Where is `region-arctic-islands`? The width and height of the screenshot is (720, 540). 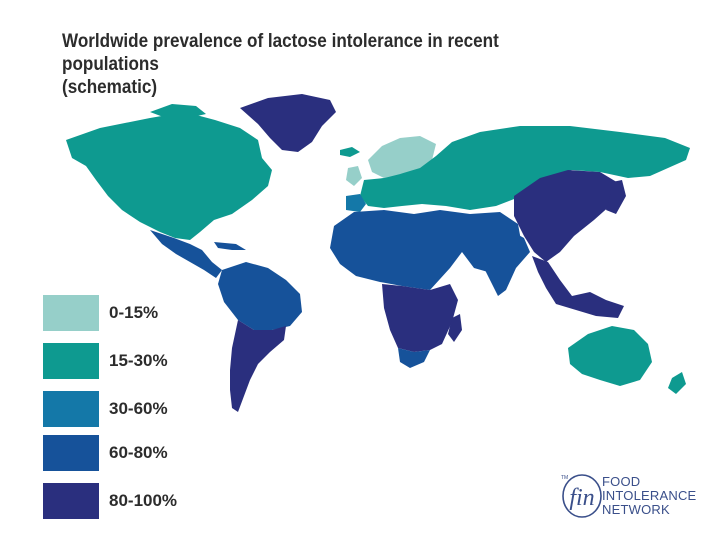
region-arctic-islands is located at coordinates (178, 111).